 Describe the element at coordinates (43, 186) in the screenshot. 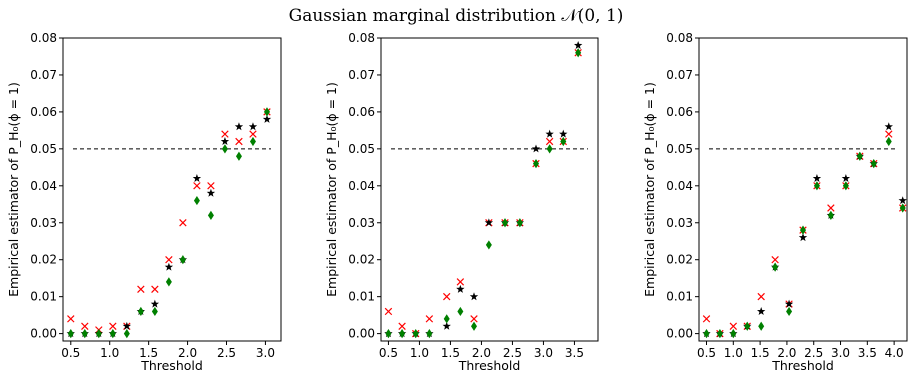

I see `y-tick-label: 0.04` at that location.